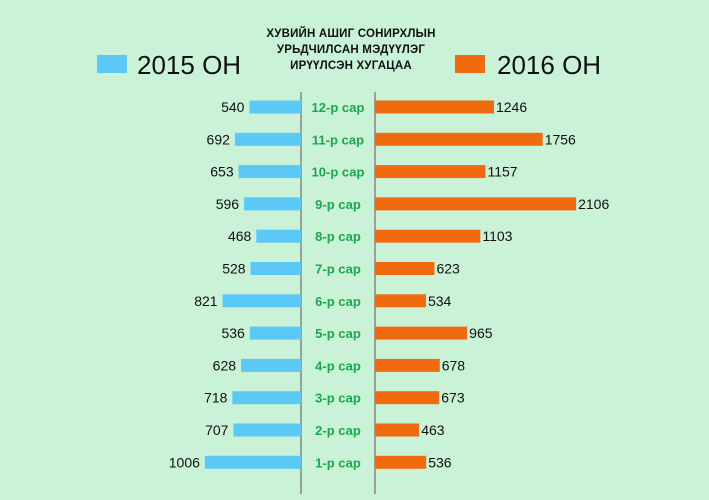 The width and height of the screenshot is (709, 500). Describe the element at coordinates (351, 34) in the screenshot. I see `chart-title-line-1: ХУВИЙН АШИГ СОНИРХЛЫН` at that location.